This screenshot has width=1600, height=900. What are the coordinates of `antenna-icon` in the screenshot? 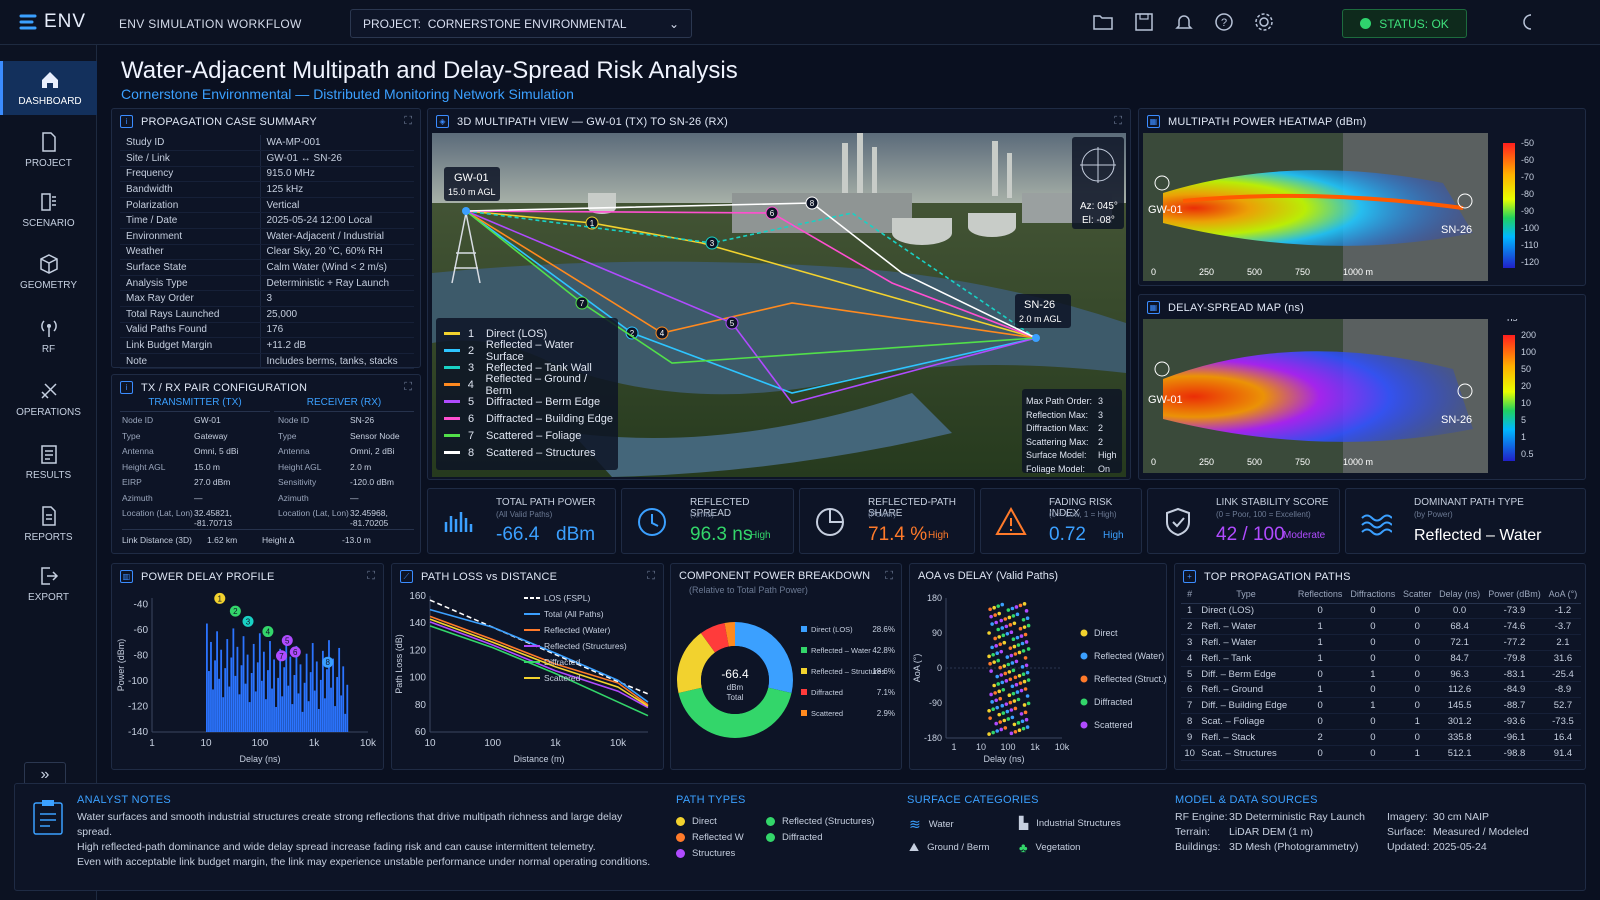 It's located at (48, 328).